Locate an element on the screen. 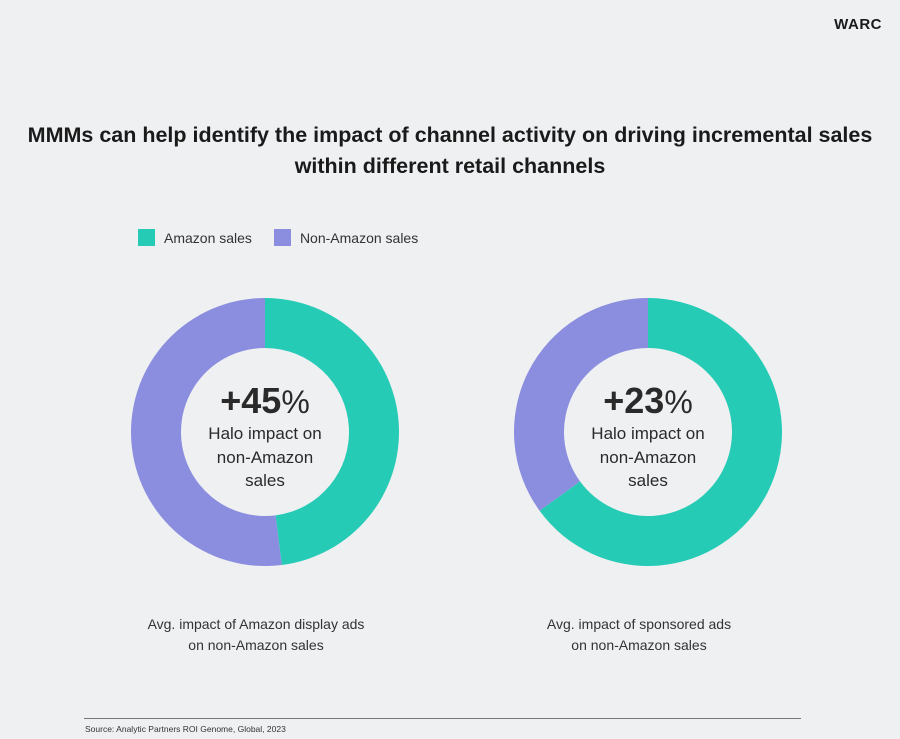  warc-logo: WARC is located at coordinates (858, 24).